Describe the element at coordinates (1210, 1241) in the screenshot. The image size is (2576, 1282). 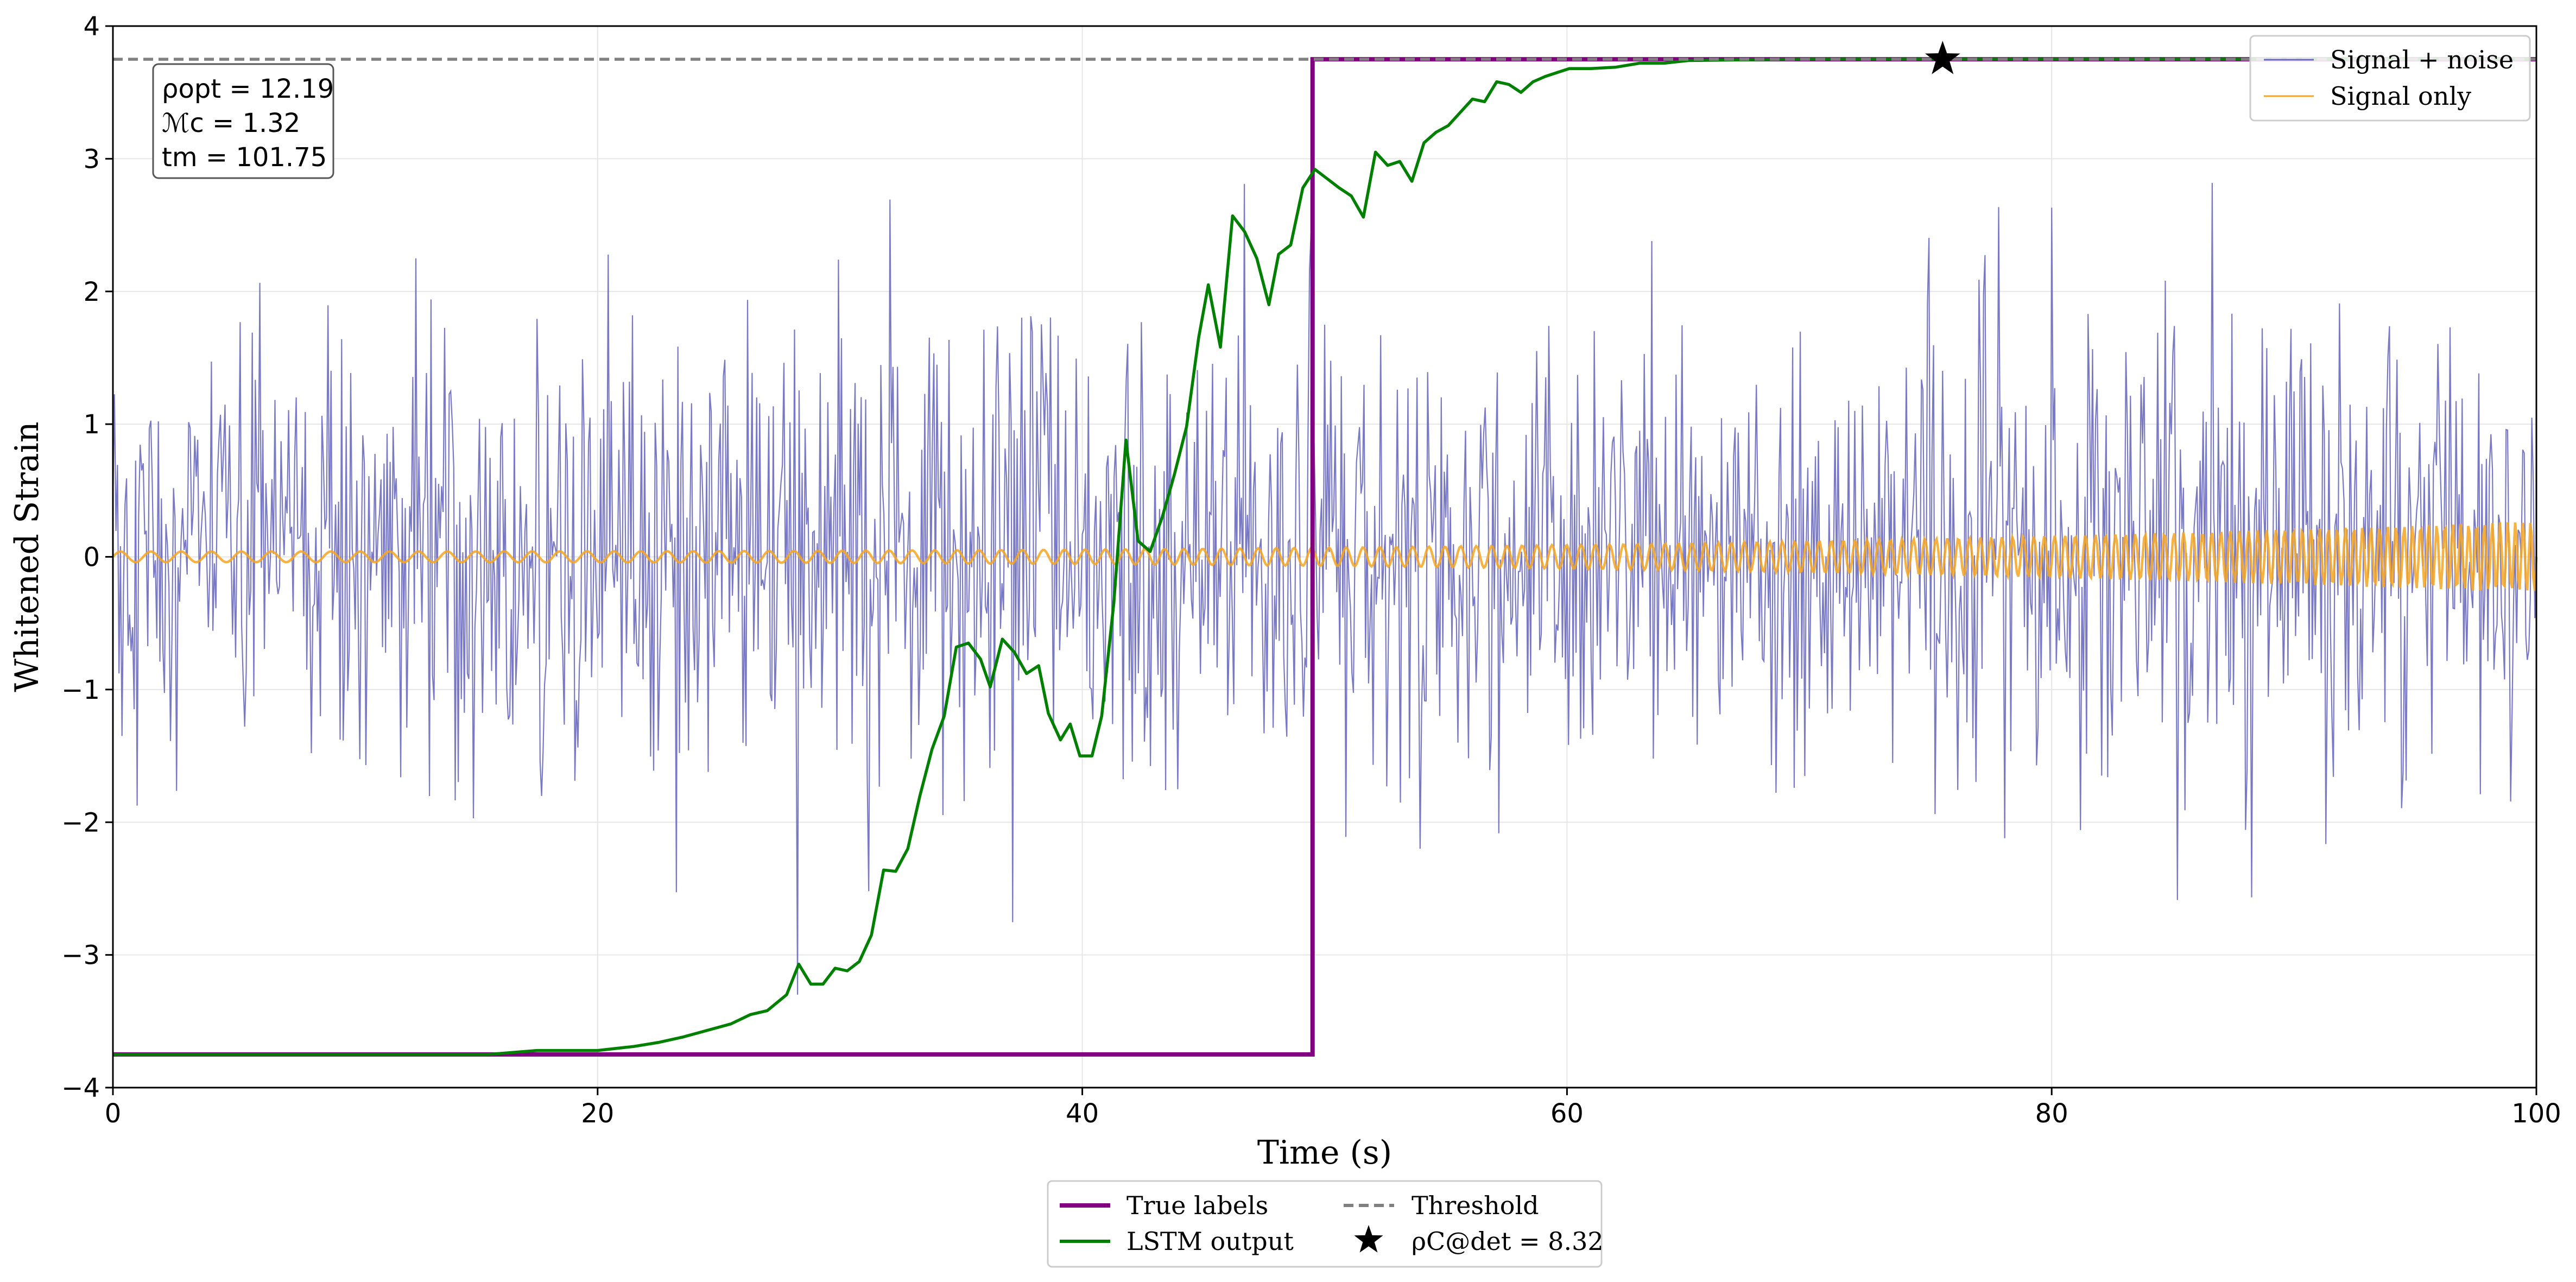
I see `legend-label-lstm-output: LSTM output` at that location.